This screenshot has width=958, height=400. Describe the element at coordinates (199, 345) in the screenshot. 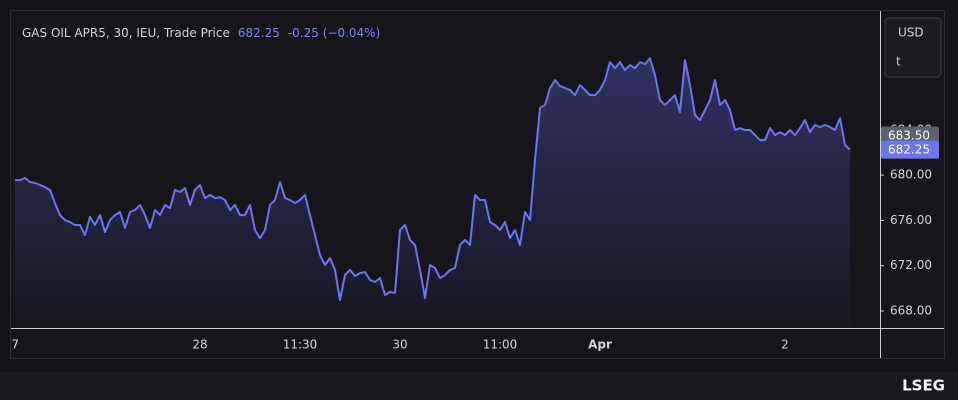

I see `x-tick-label: 28` at that location.